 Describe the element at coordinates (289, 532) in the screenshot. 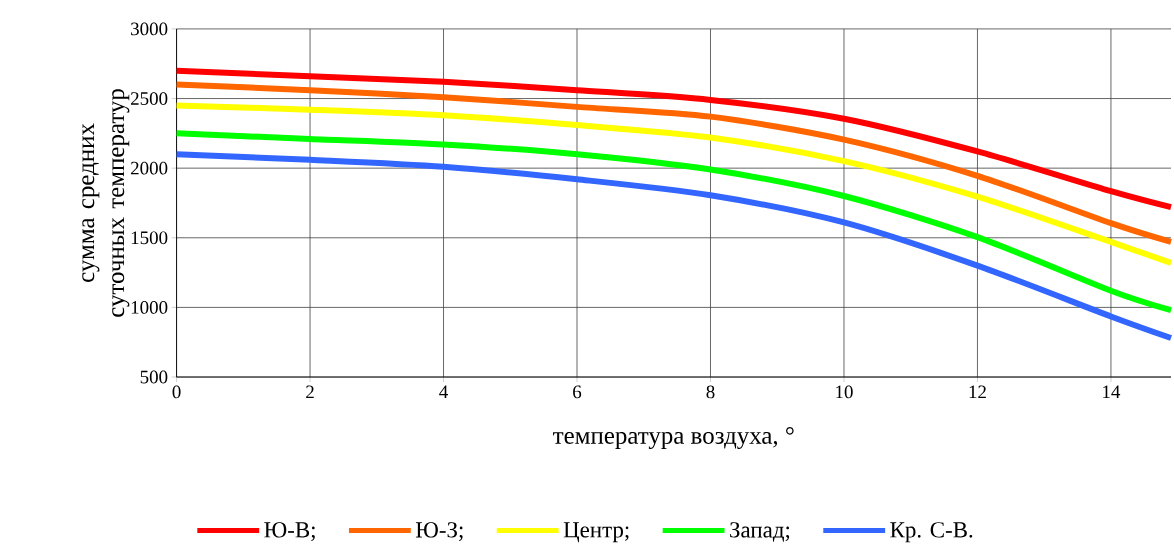

I see `legend-label: Ю-В;` at that location.